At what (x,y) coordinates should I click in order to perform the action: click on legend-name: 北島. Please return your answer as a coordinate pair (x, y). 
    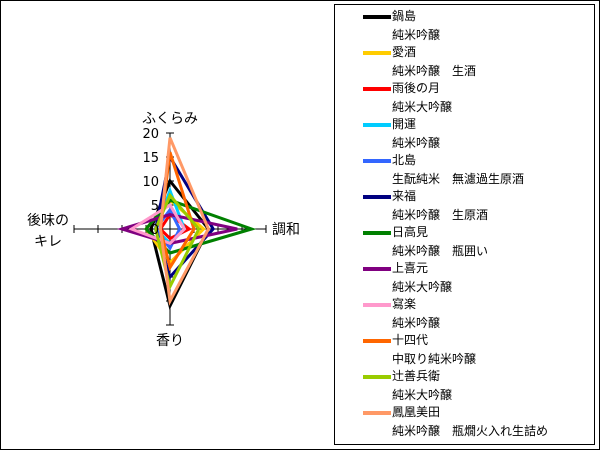
    Looking at the image, I should click on (404, 160).